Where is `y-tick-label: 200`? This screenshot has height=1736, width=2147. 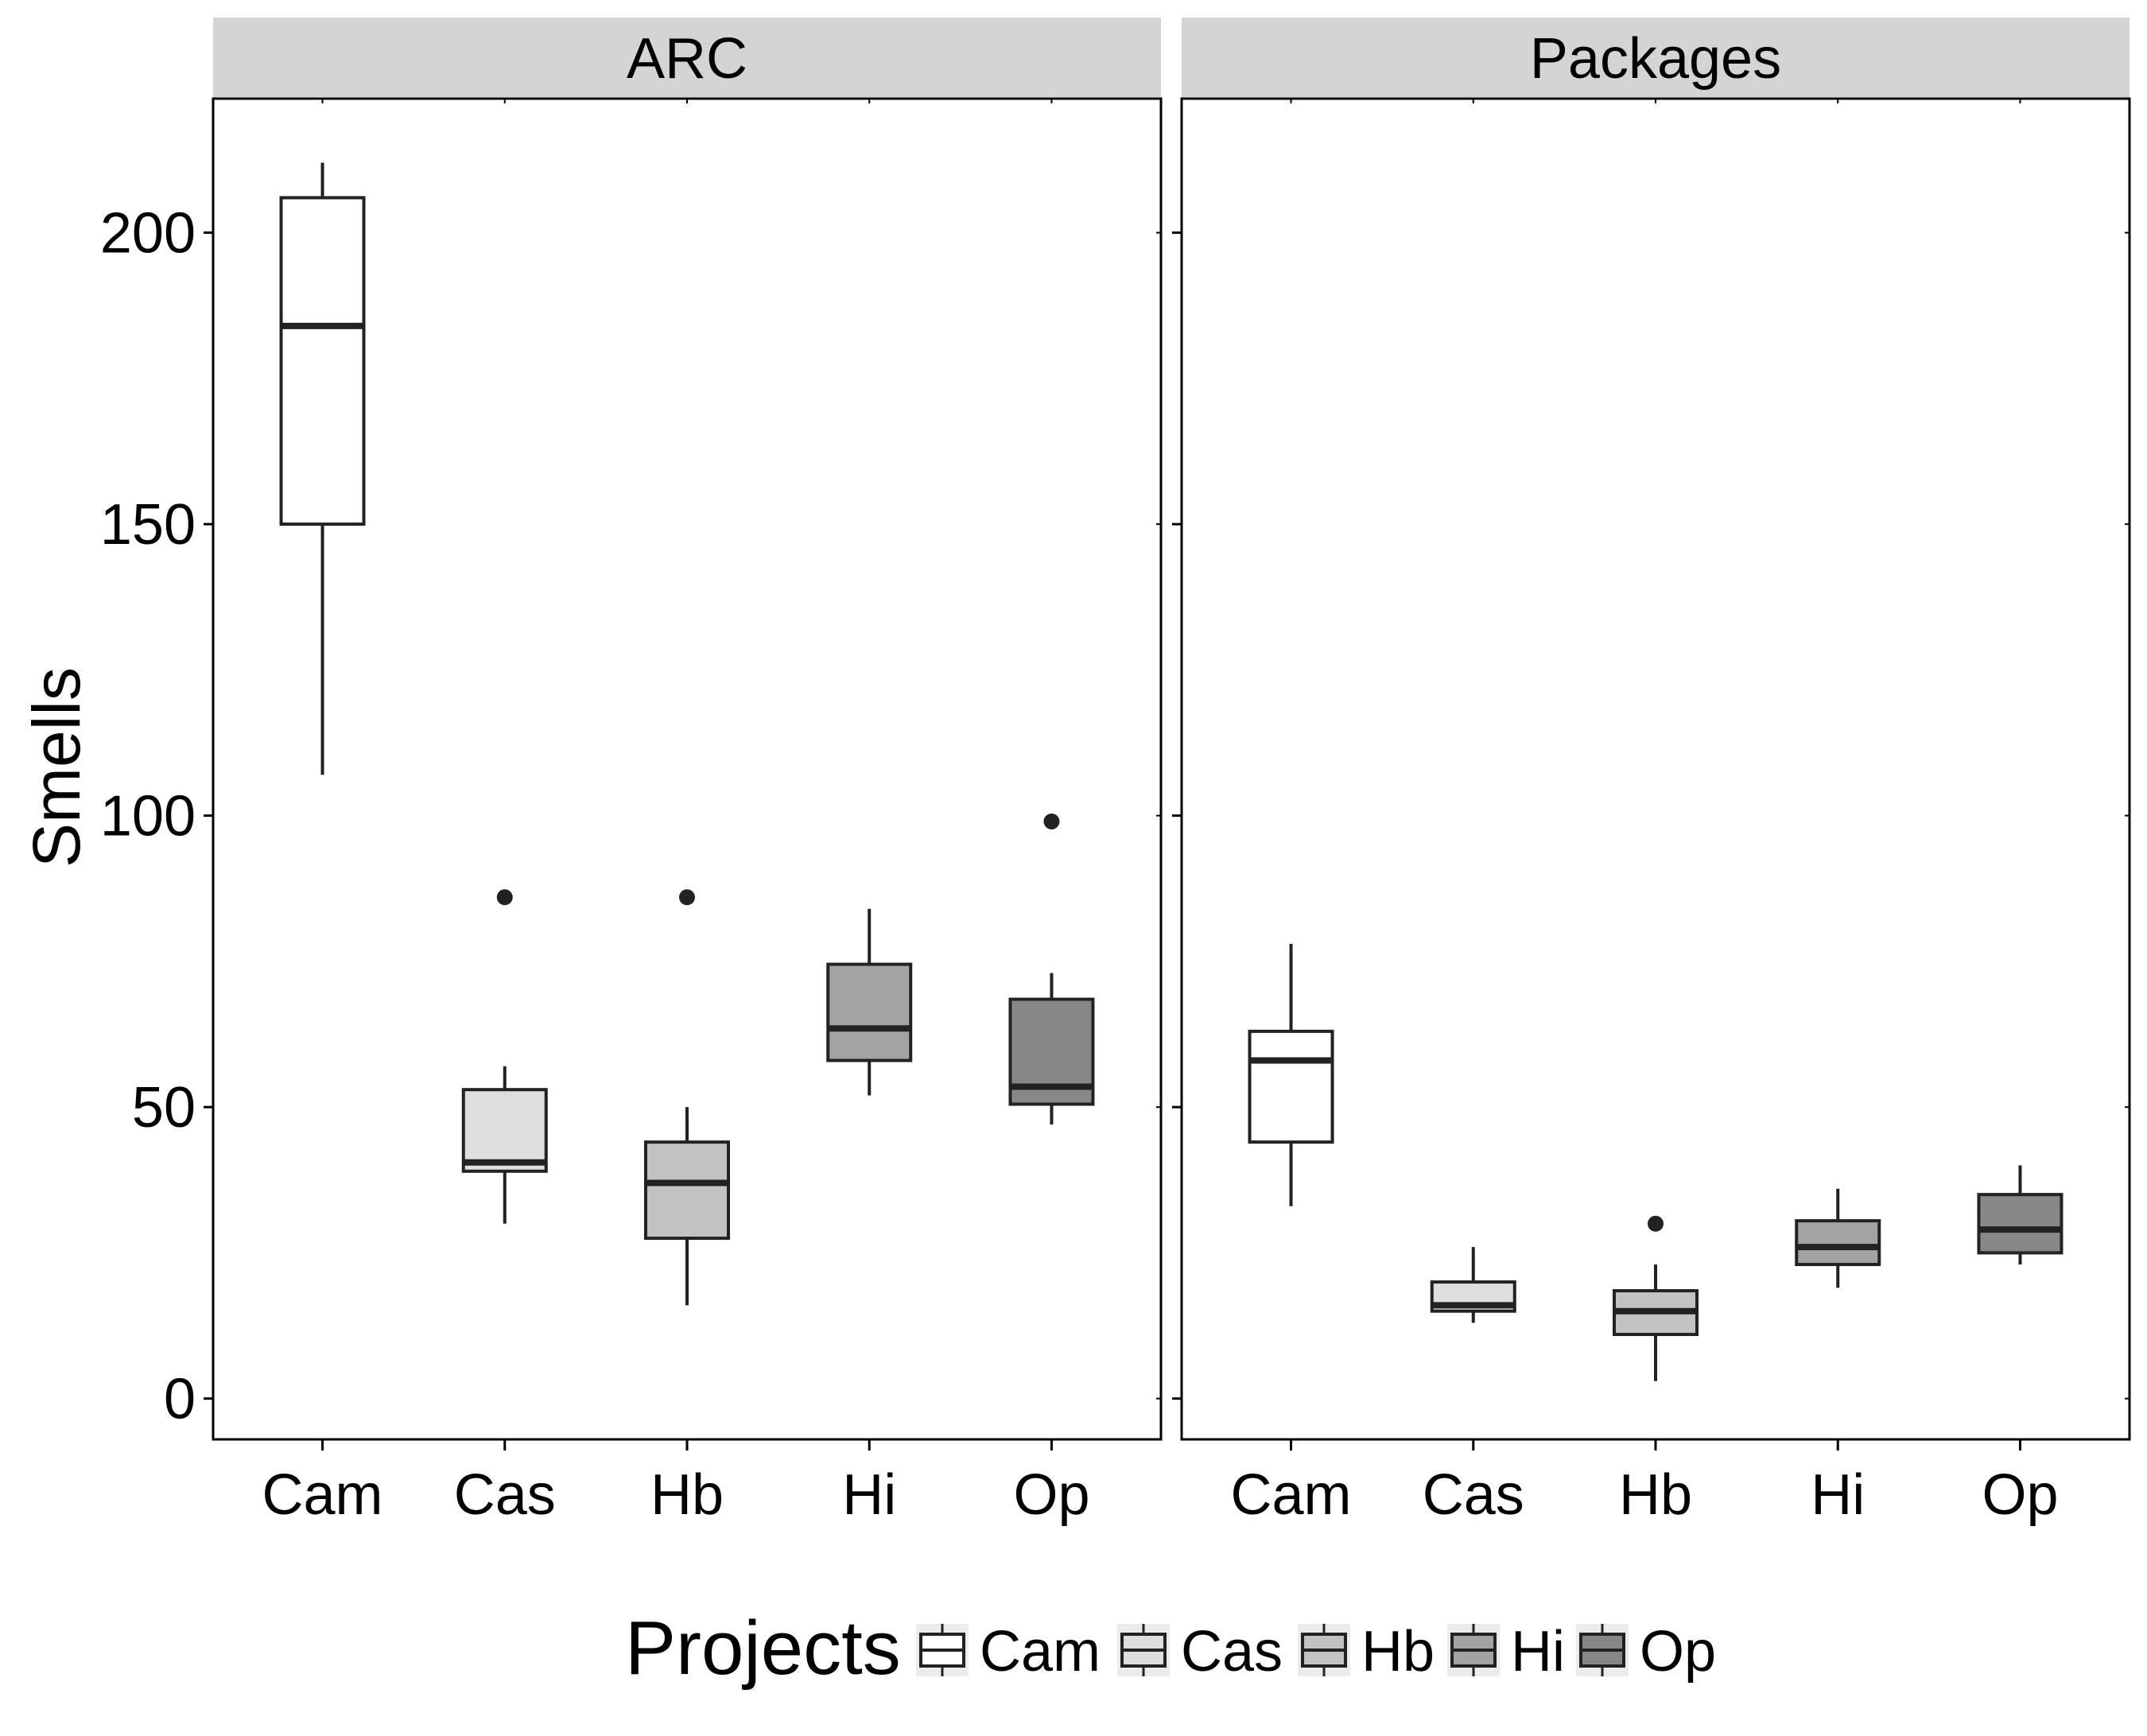 y-tick-label: 200 is located at coordinates (148, 234).